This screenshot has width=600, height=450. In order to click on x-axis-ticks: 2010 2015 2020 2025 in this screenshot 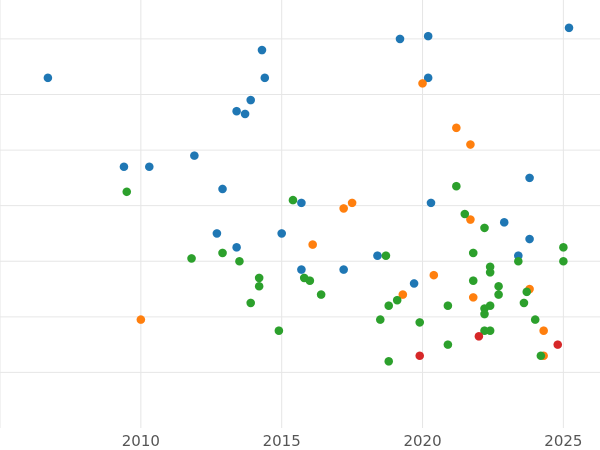, I will do `click(352, 441)`.